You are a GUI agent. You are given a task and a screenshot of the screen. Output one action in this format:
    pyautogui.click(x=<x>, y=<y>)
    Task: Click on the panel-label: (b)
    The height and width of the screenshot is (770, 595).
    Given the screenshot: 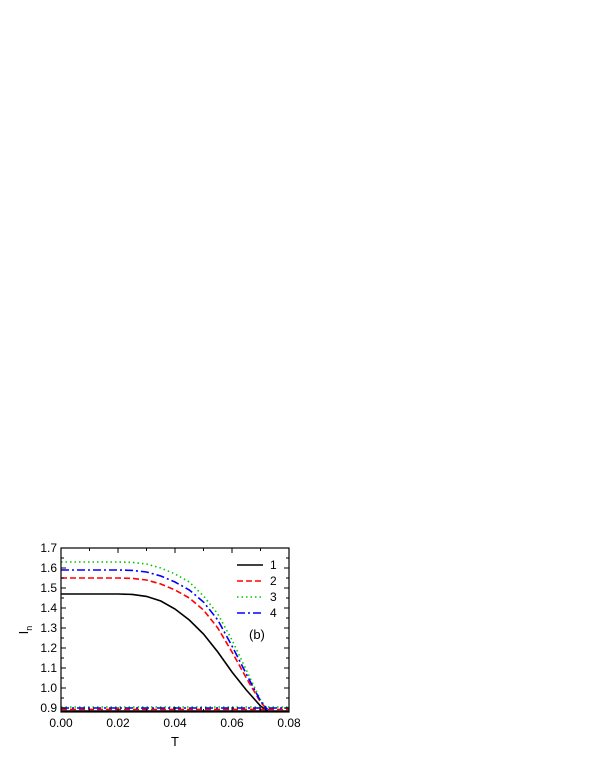 What is the action you would take?
    pyautogui.click(x=257, y=634)
    